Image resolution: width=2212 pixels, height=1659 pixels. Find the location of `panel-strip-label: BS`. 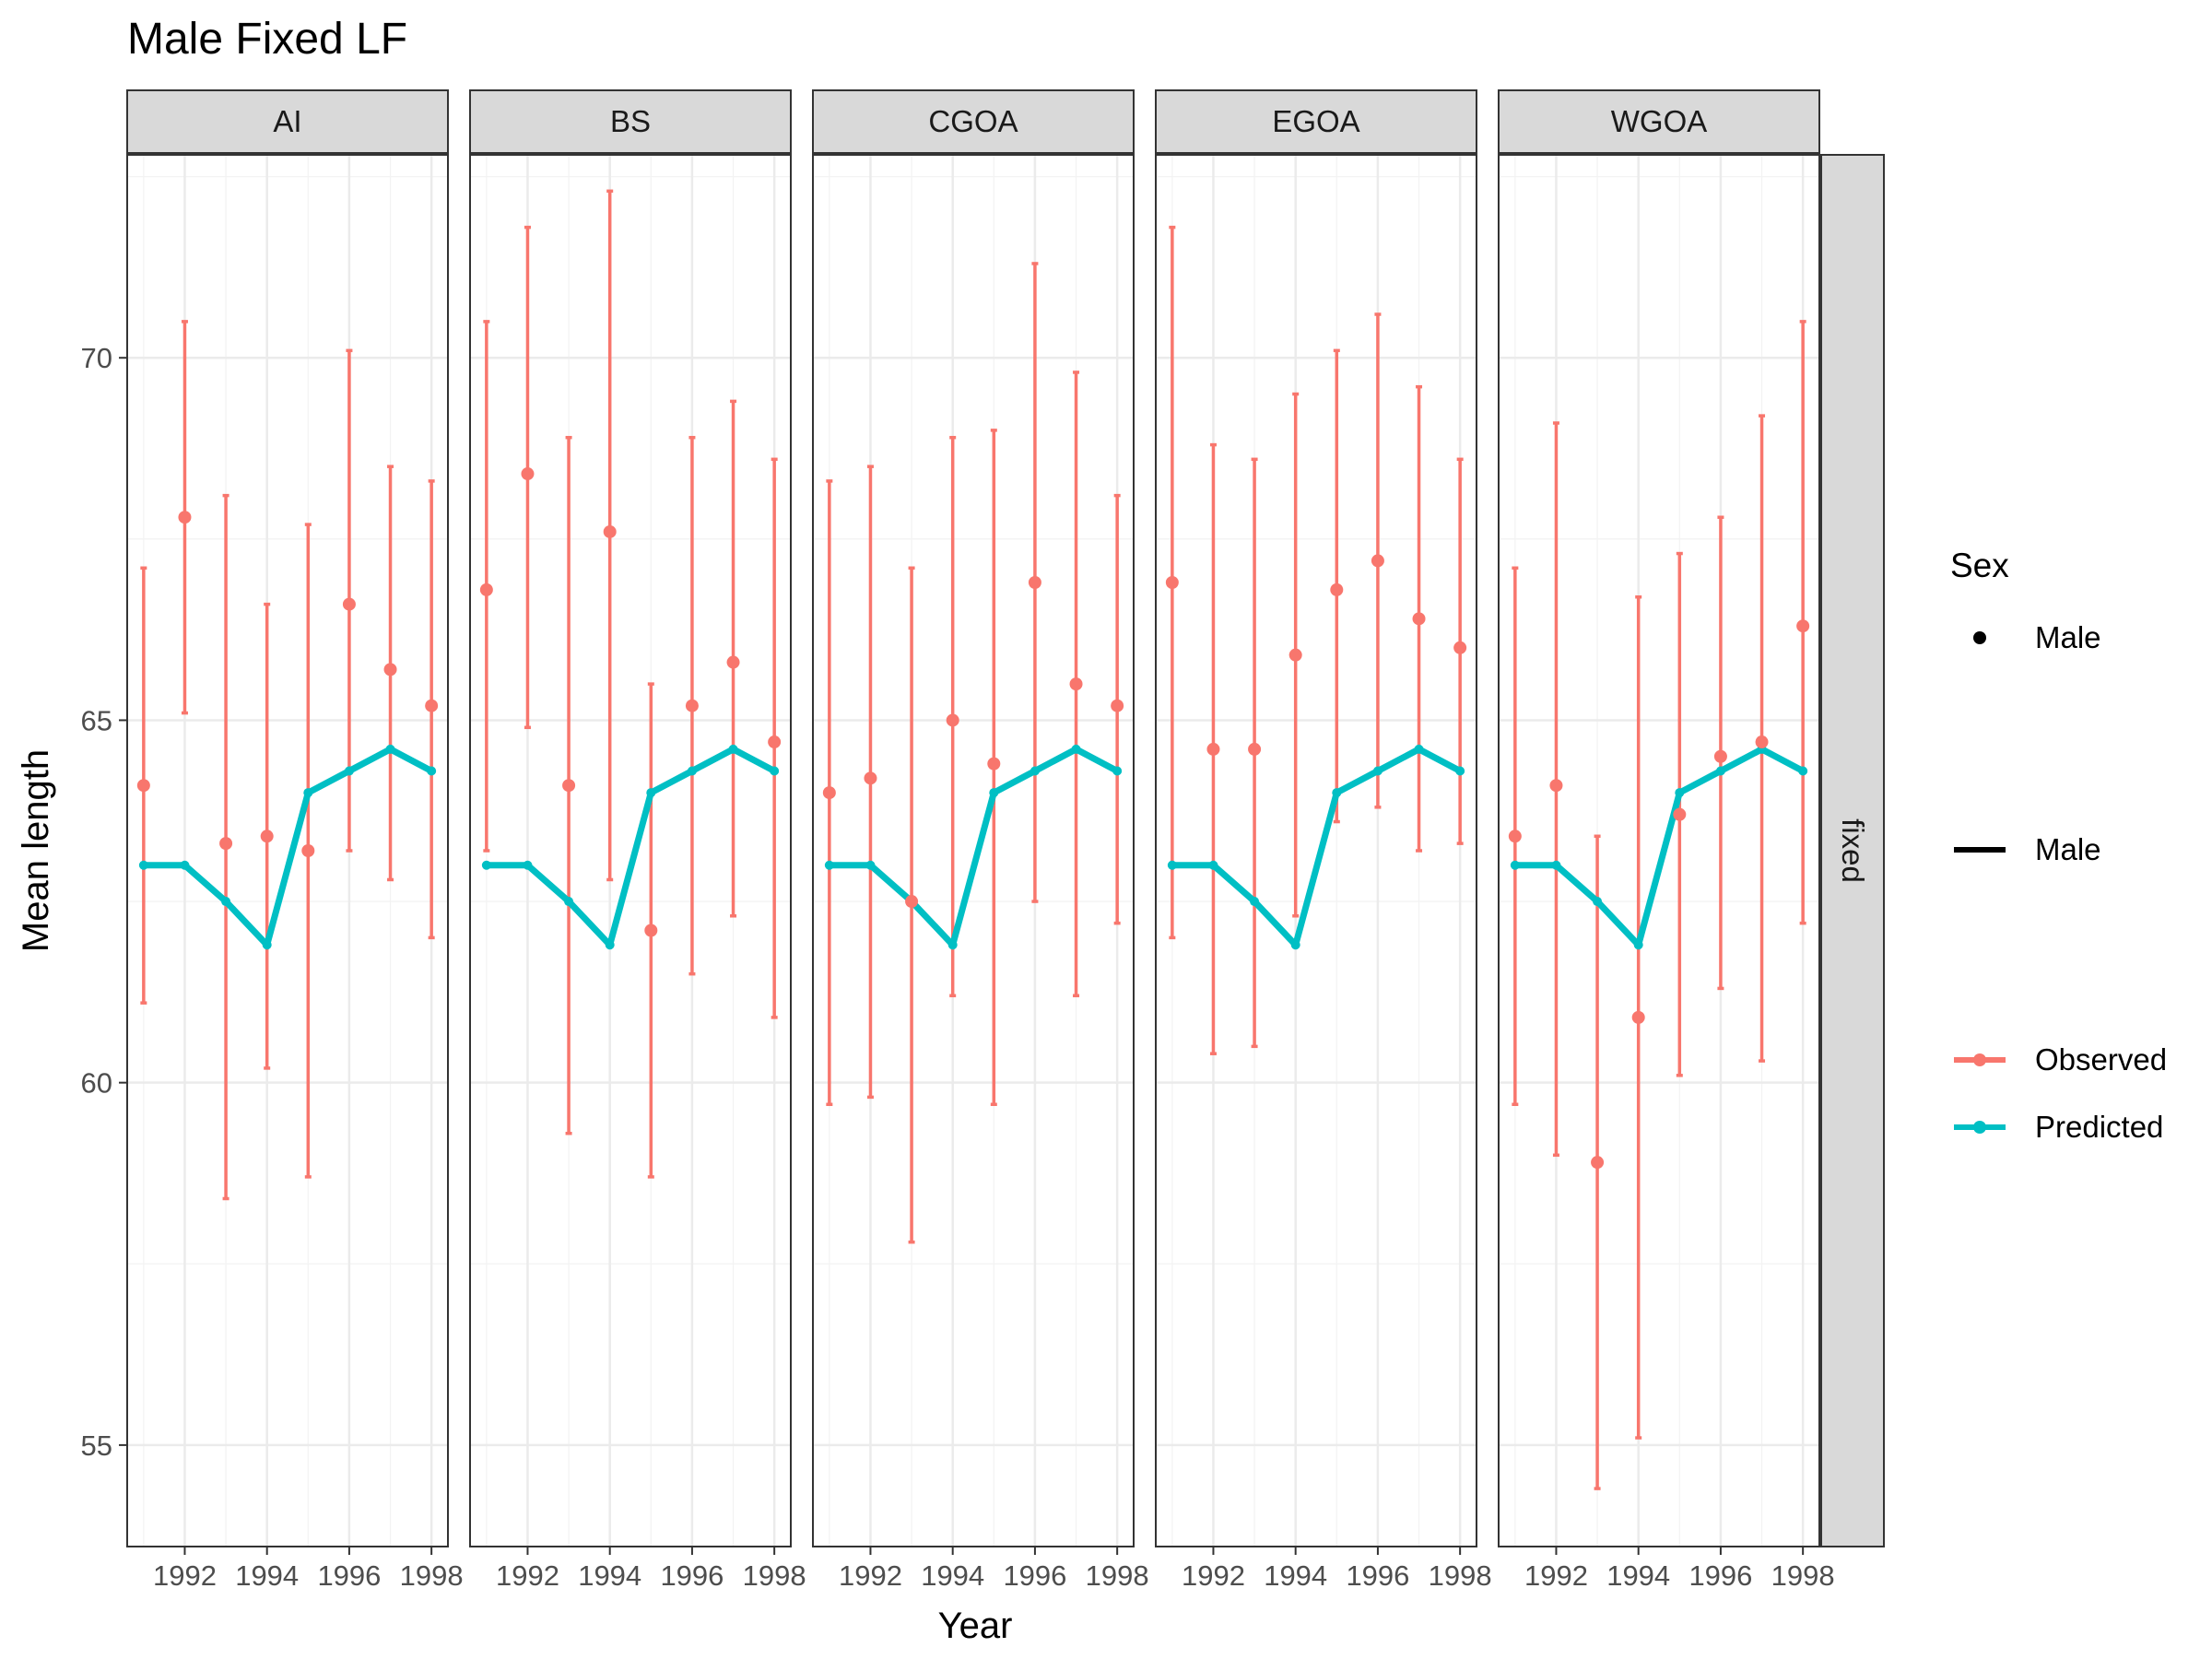

panel-strip-label: BS is located at coordinates (630, 121).